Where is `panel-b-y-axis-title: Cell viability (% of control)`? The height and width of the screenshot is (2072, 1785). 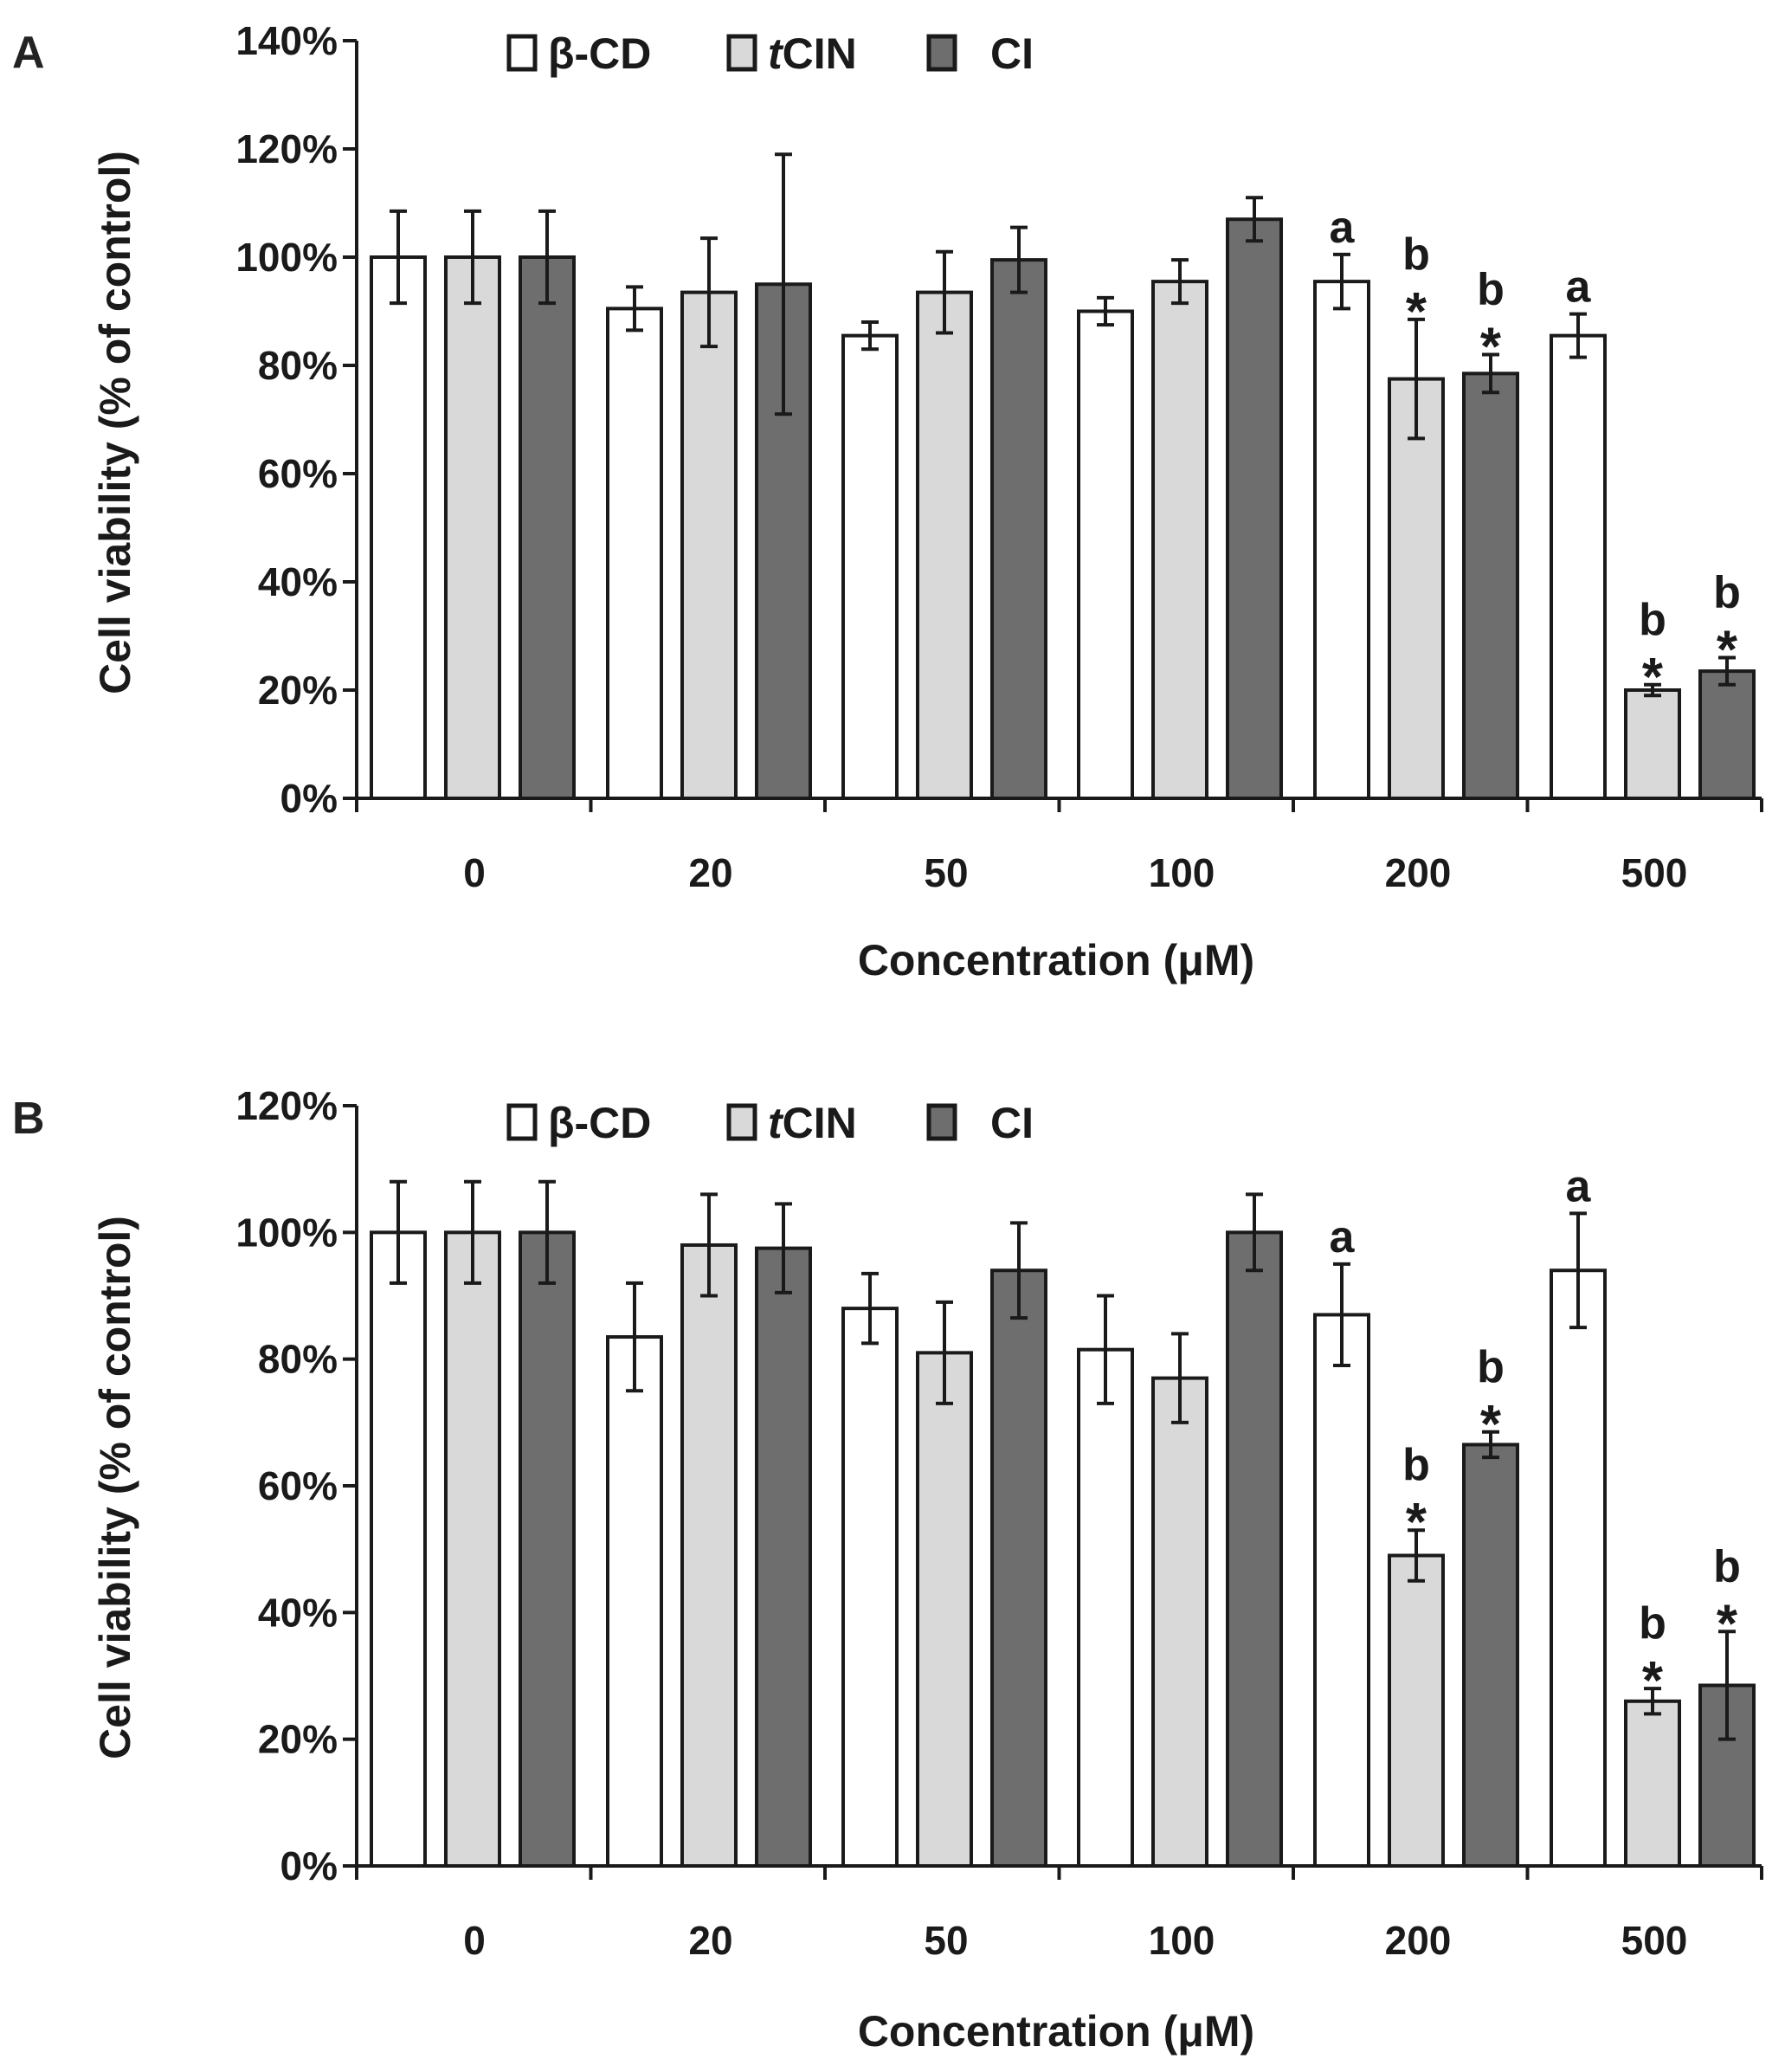 panel-b-y-axis-title: Cell viability (% of control) is located at coordinates (115, 1487).